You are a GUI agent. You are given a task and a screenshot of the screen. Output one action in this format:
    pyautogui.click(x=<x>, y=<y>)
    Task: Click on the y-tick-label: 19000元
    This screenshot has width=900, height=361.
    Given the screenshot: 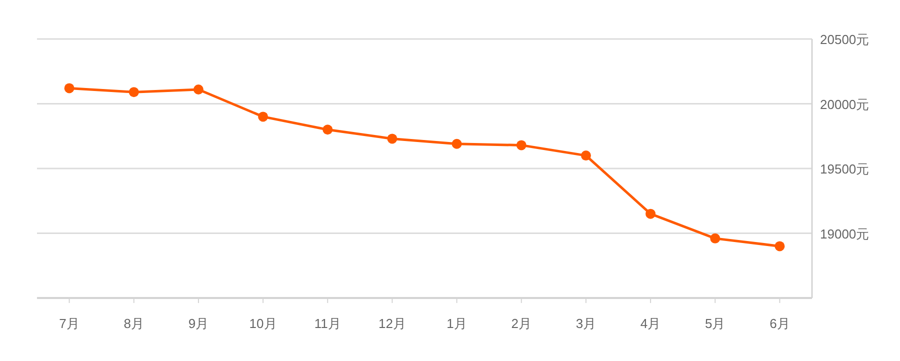 What is the action you would take?
    pyautogui.click(x=845, y=234)
    